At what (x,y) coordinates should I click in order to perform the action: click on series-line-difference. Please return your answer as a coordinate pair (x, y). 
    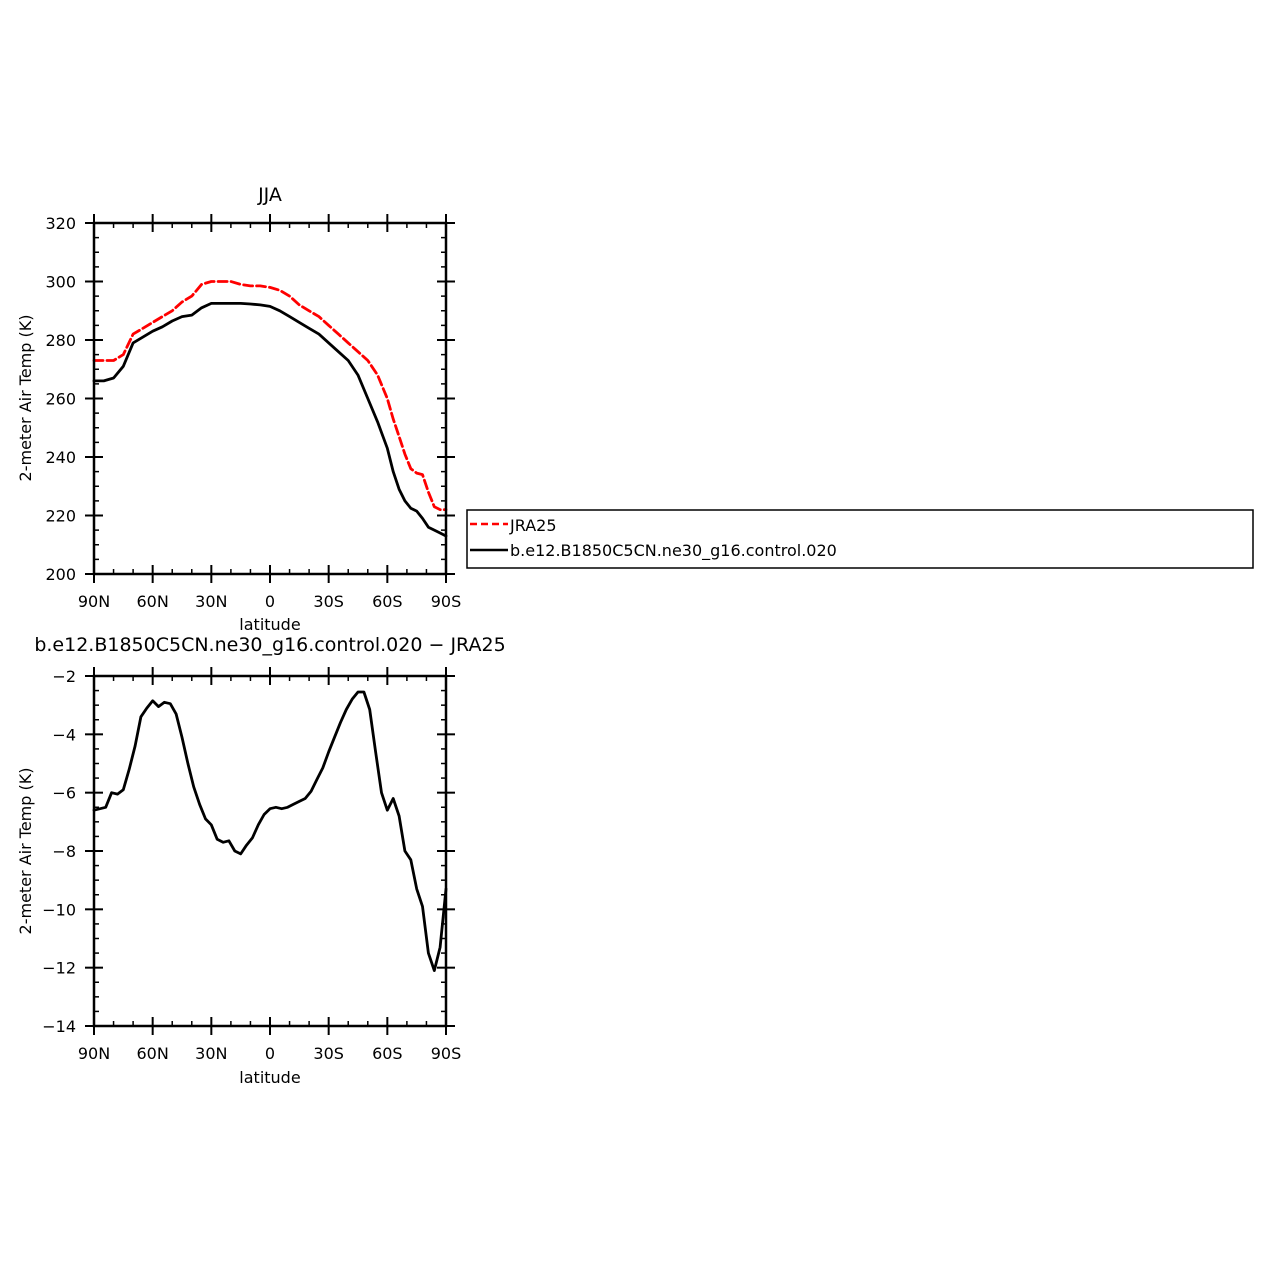
    Looking at the image, I should click on (270, 831).